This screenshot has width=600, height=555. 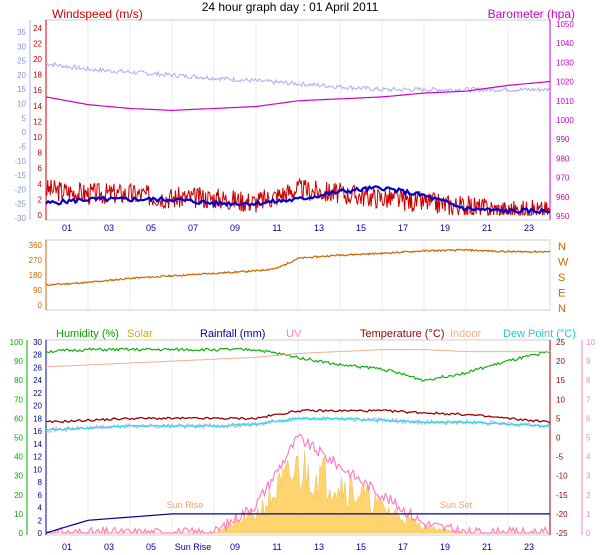 I want to click on wind-tick-label: 0, so click(x=40, y=215).